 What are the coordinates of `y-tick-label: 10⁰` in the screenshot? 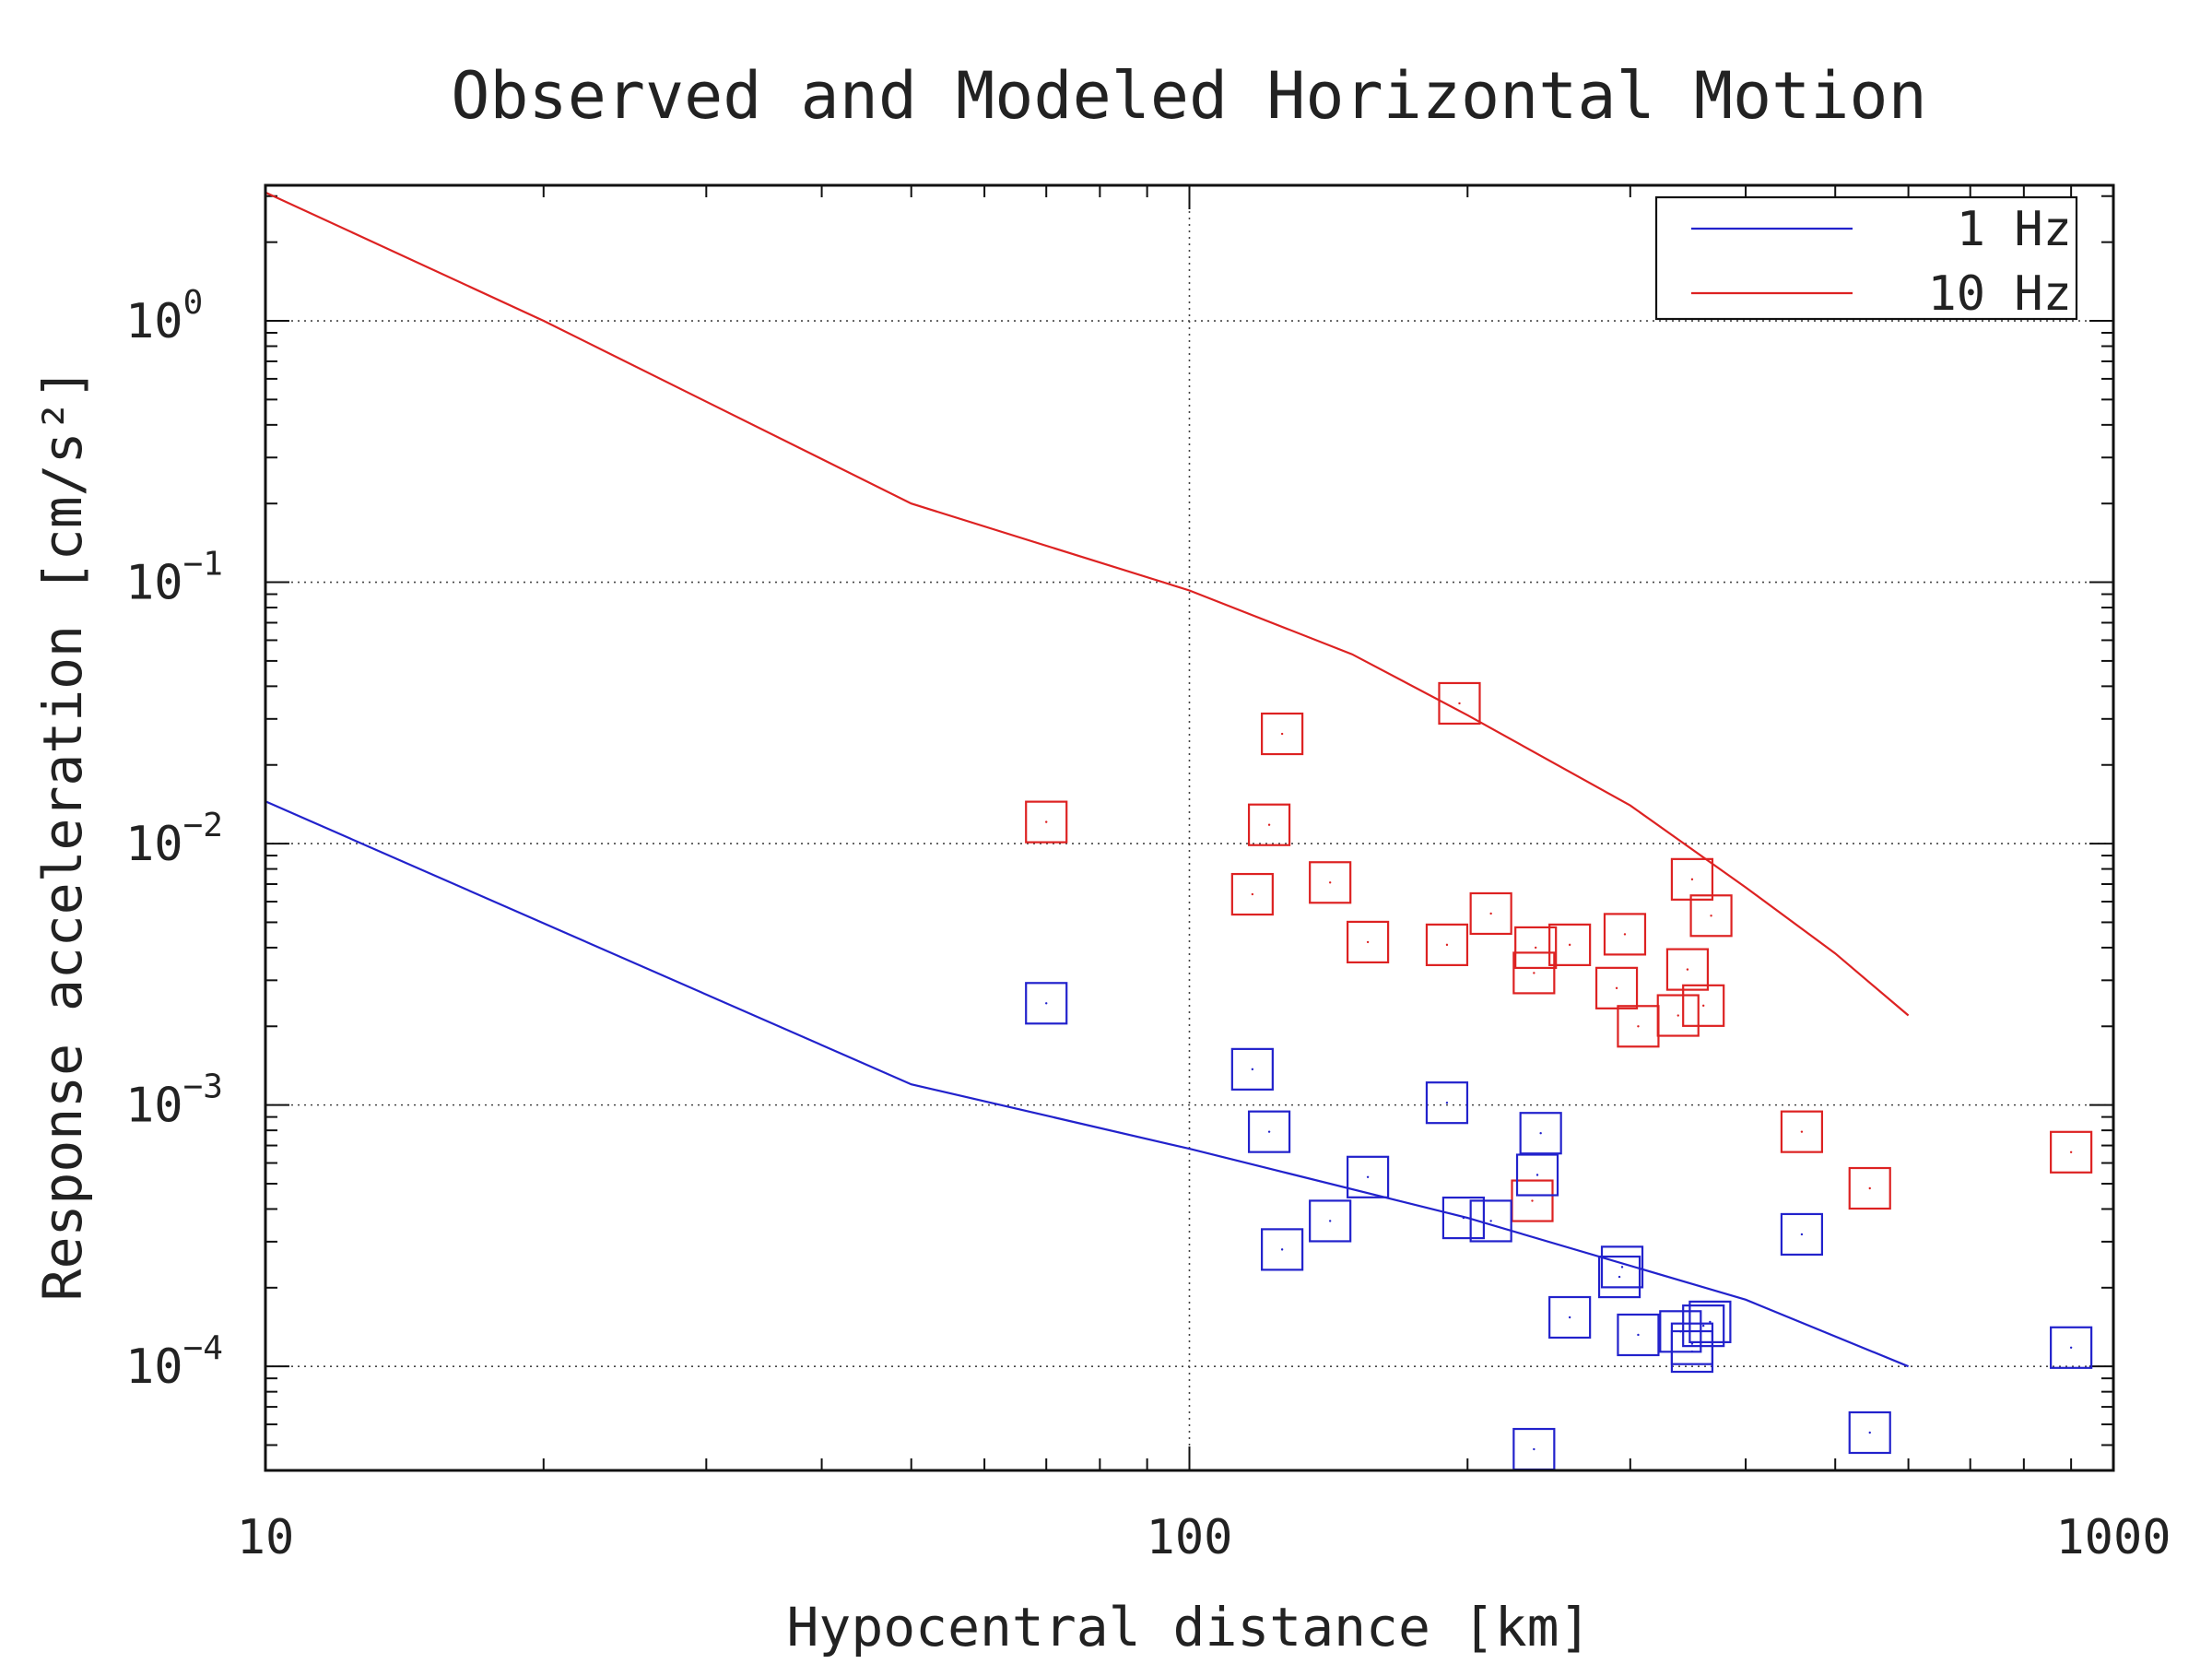 It's located at (164, 316).